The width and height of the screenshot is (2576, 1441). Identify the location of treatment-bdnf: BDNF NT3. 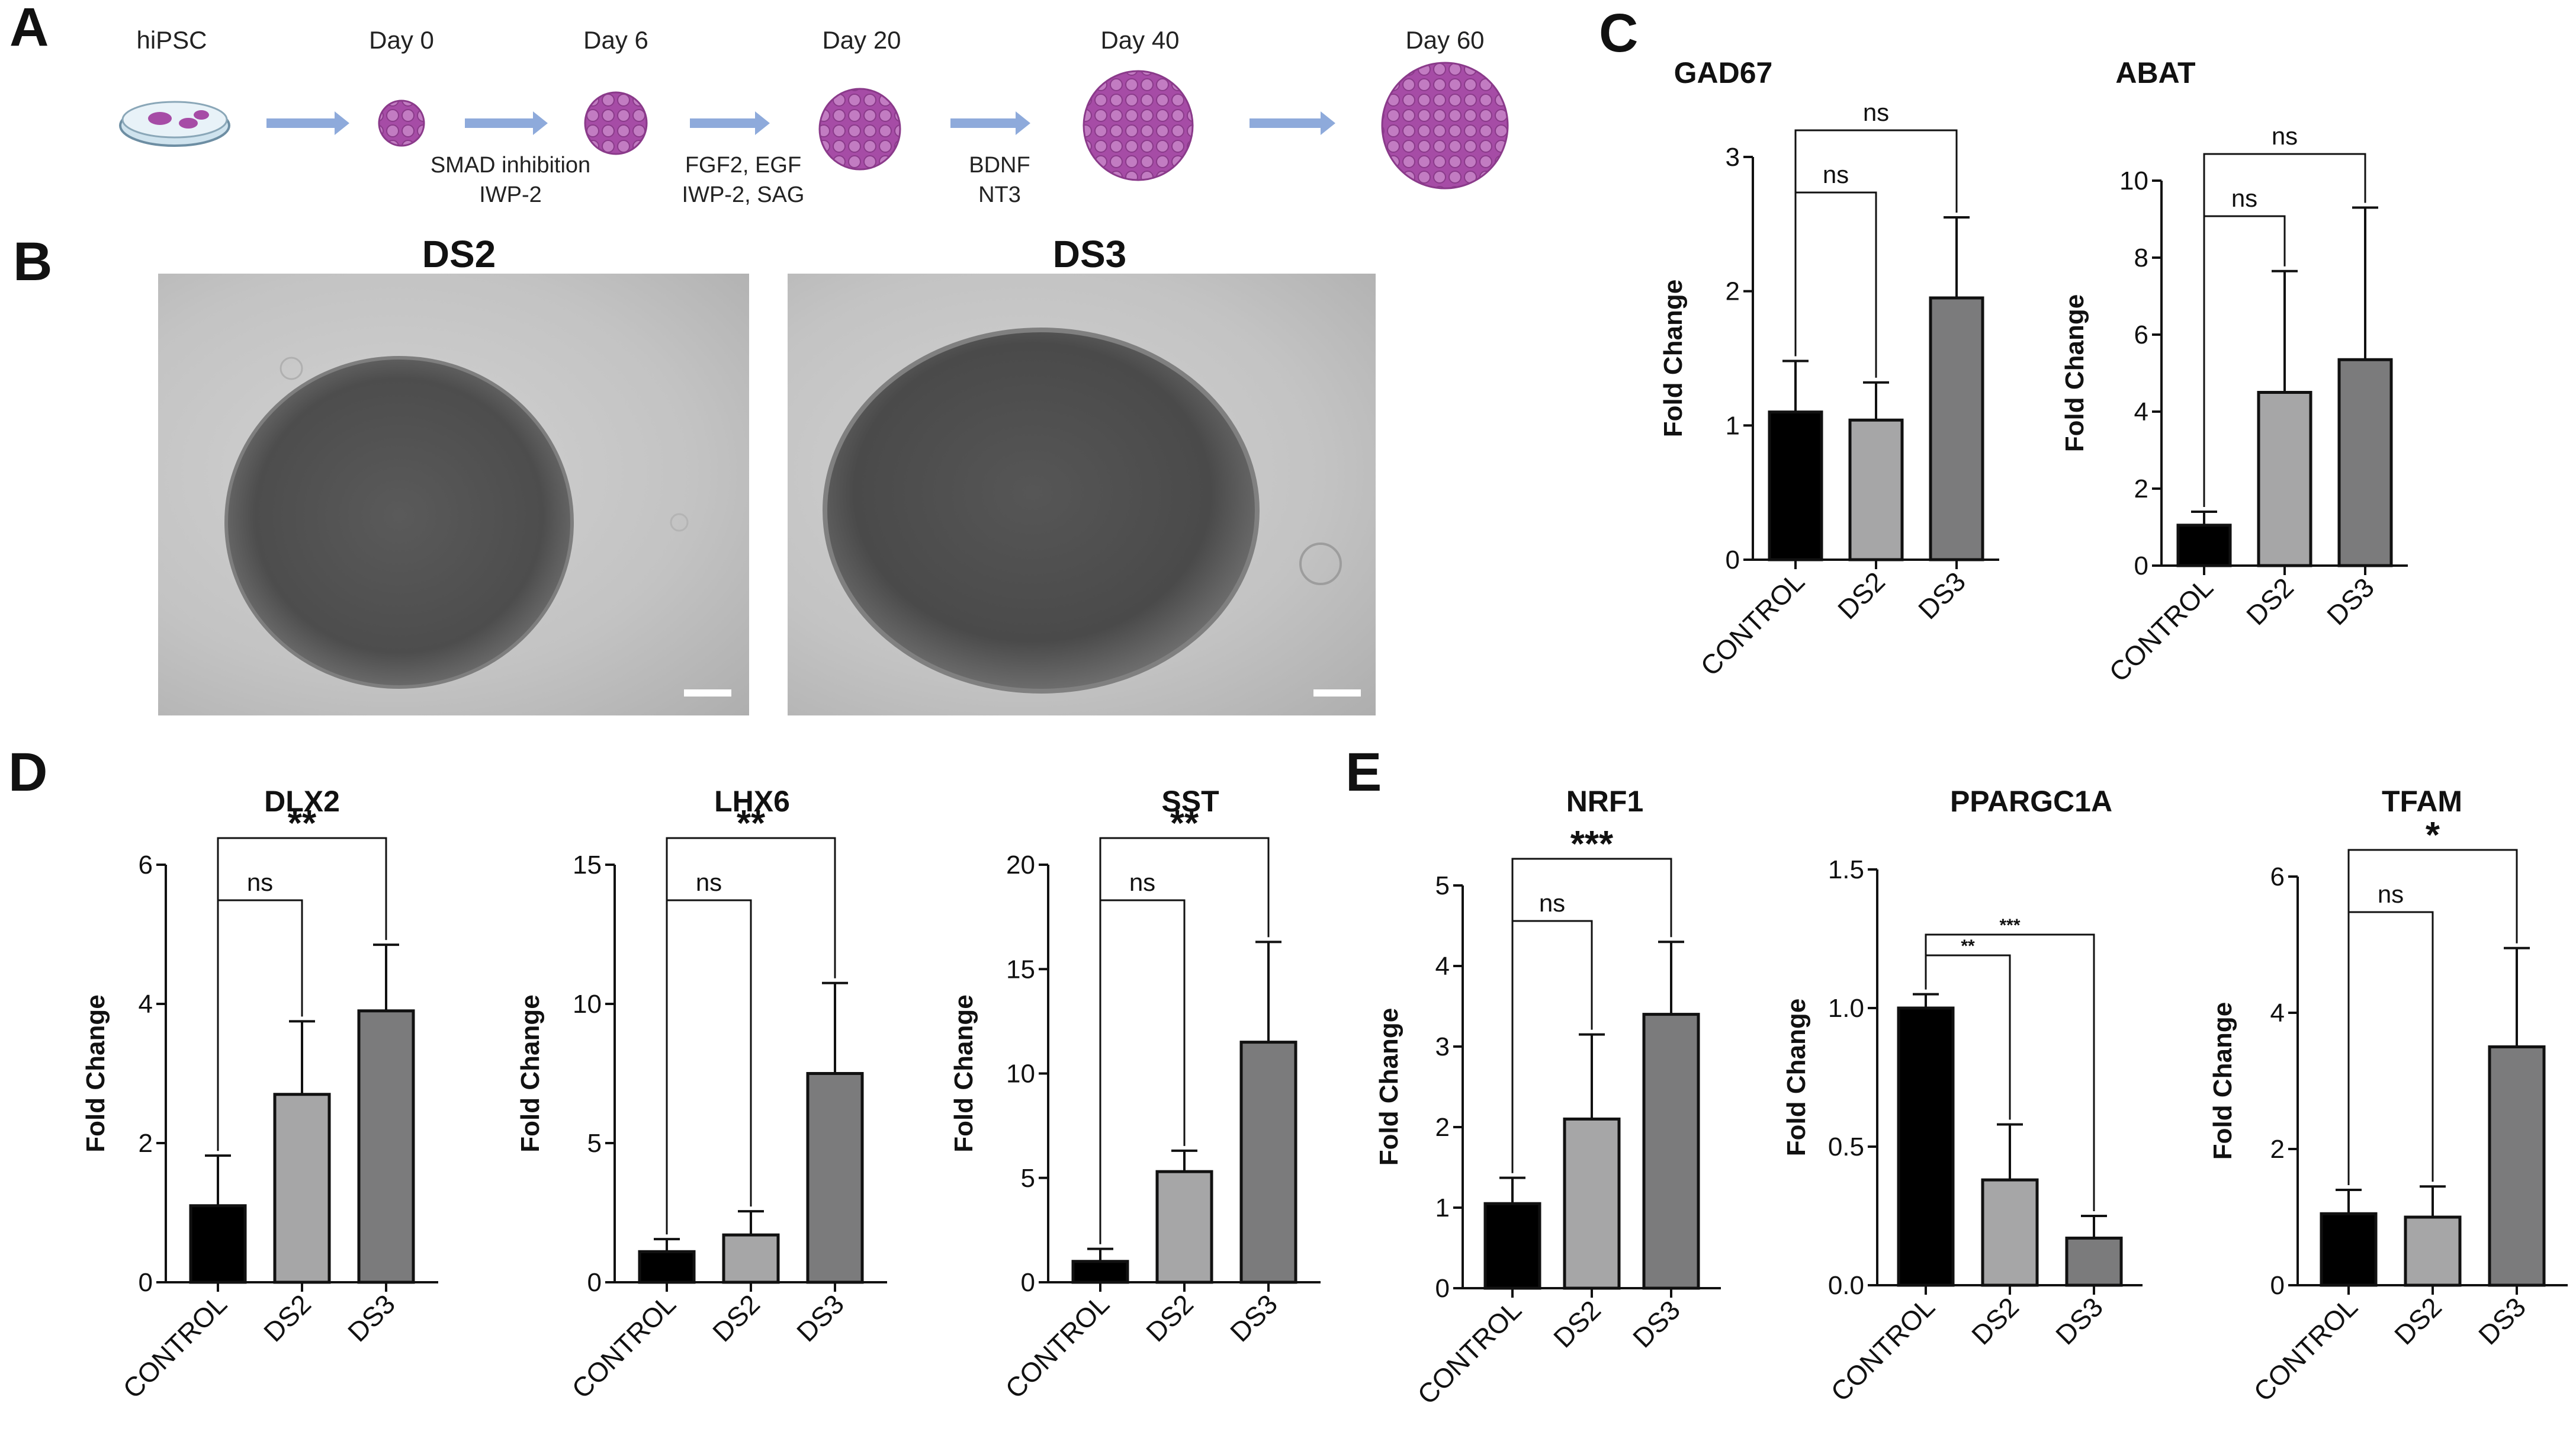
(999, 180).